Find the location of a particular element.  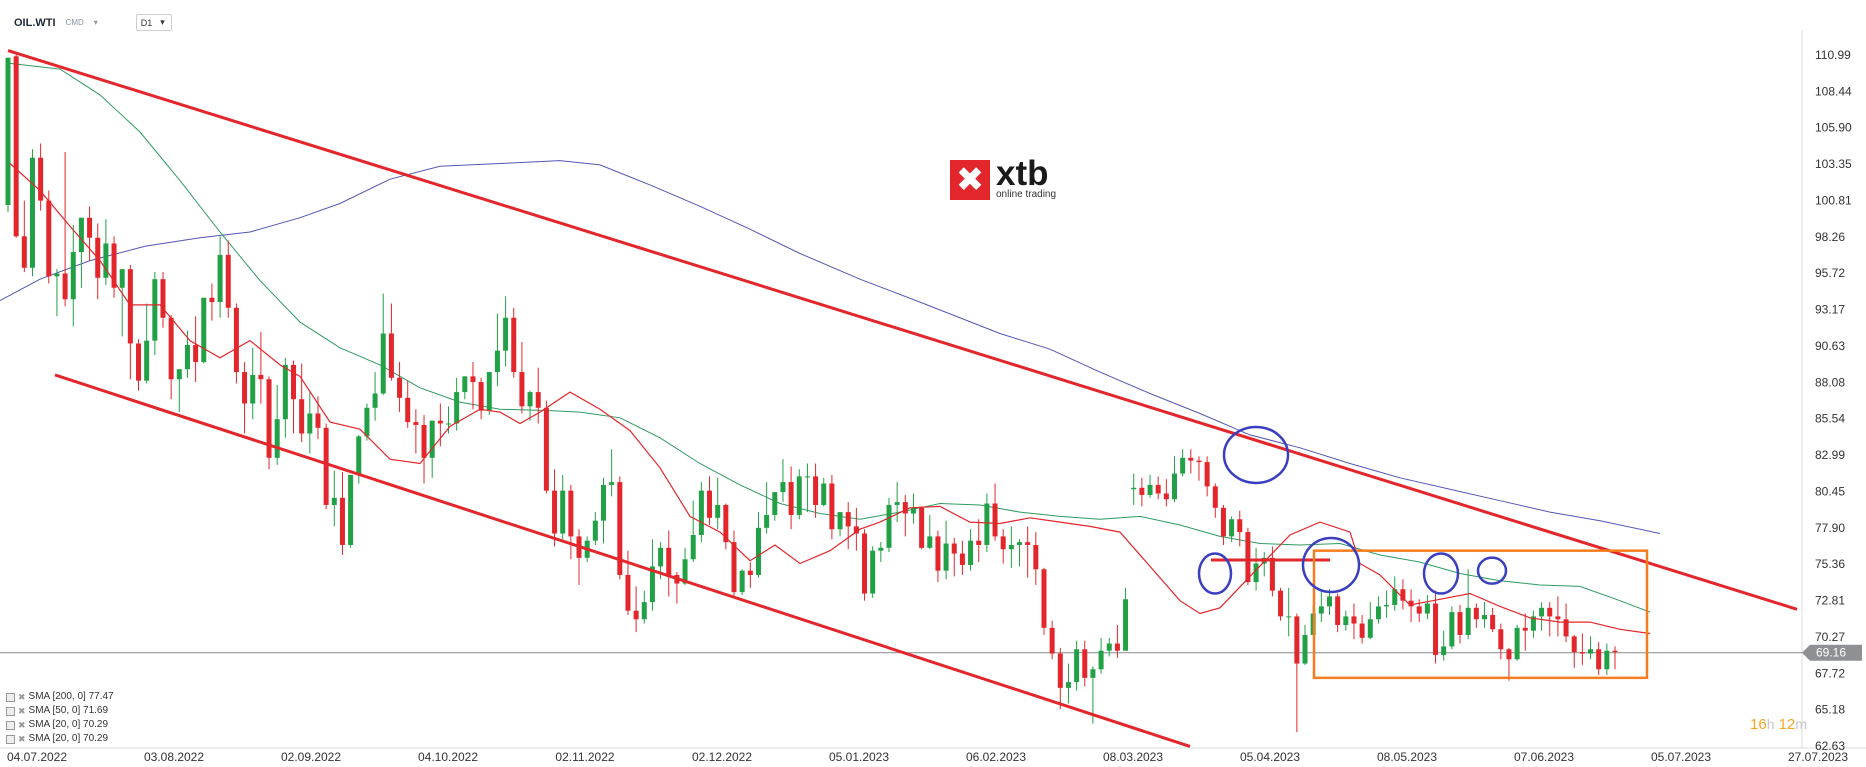

x-tick-label: 06.02.2023 is located at coordinates (996, 757).